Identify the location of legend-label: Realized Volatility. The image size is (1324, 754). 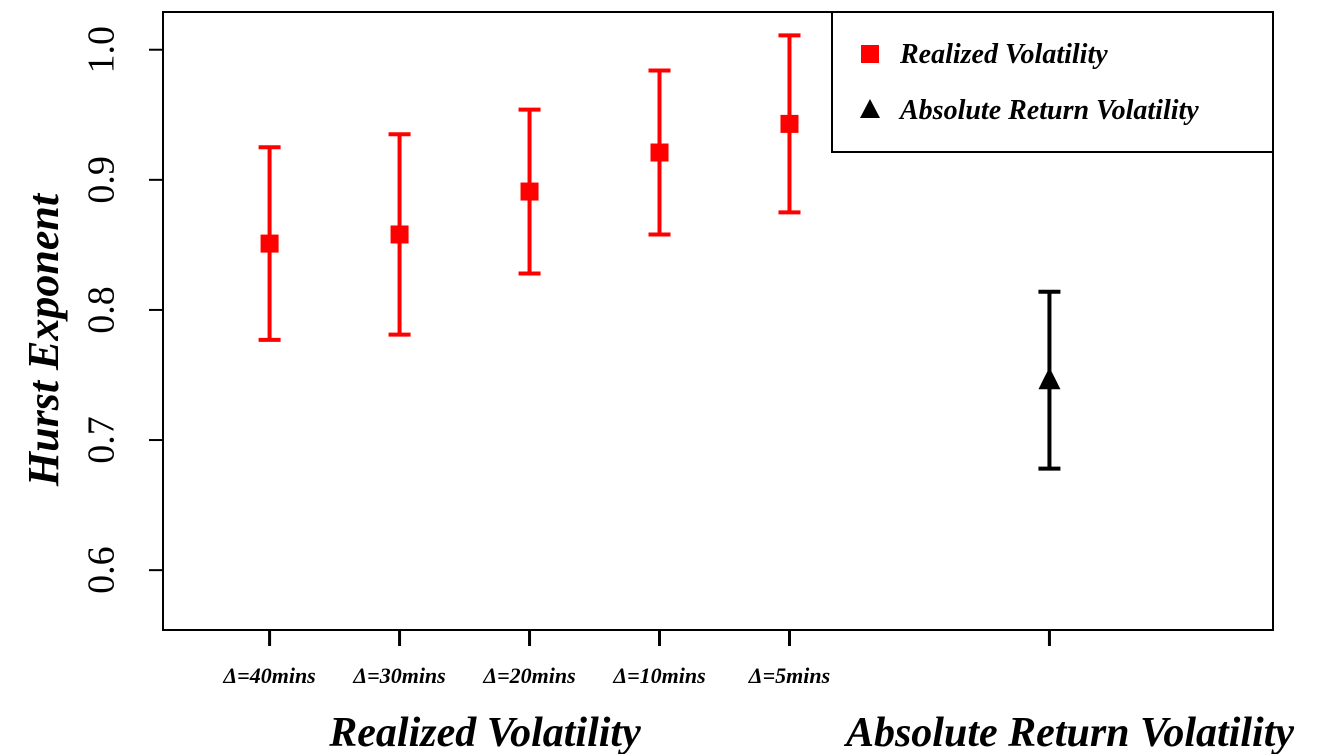
(1003, 54).